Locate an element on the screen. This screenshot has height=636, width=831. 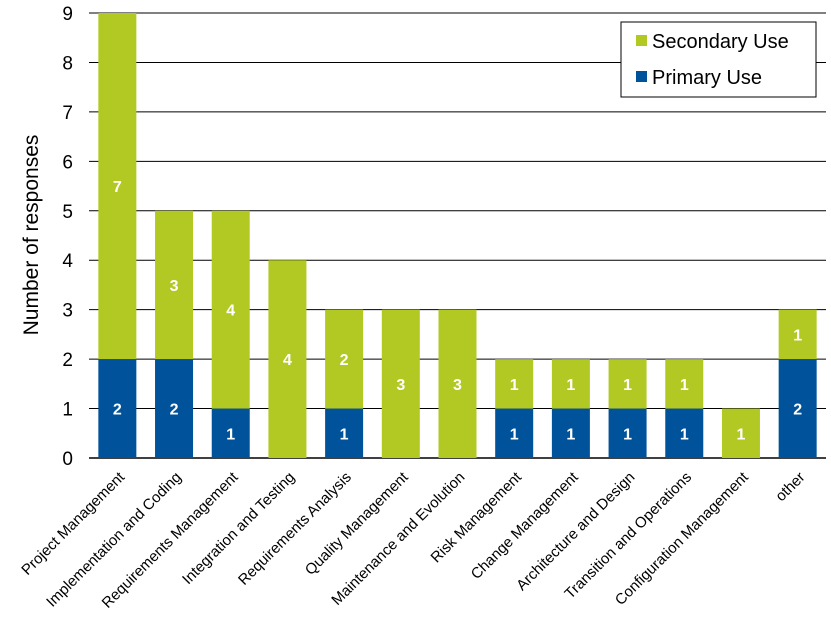
legend-label: Secondary Use is located at coordinates (720, 42).